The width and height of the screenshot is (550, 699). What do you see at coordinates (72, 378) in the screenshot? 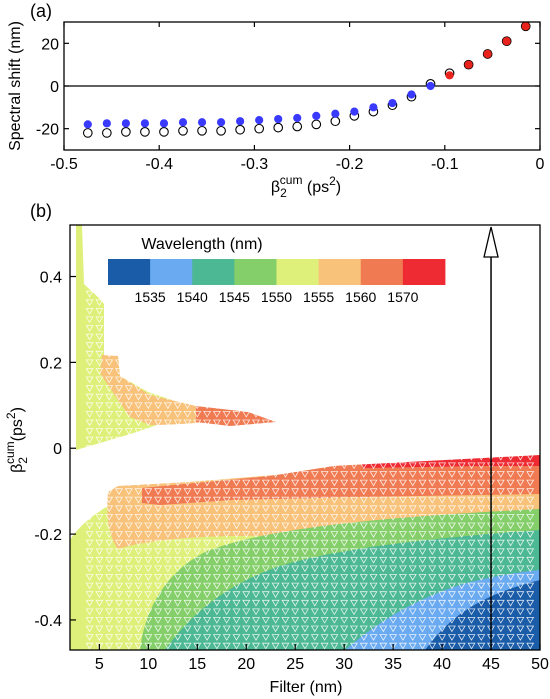
I see `left-white-notch-bottom` at bounding box center [72, 378].